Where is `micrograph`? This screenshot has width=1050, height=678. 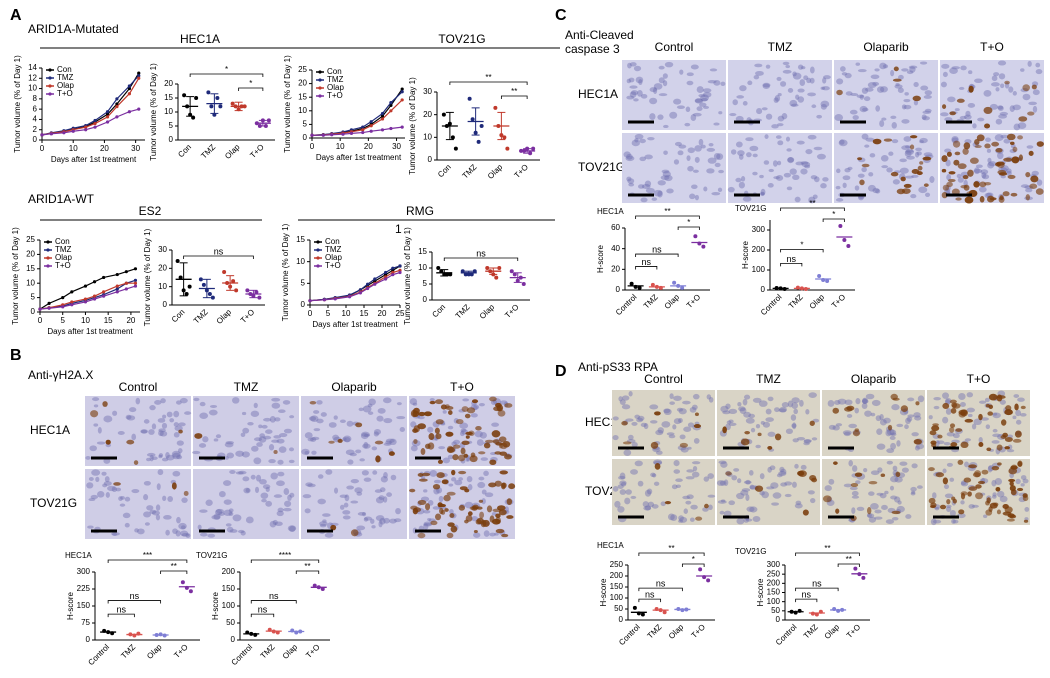 micrograph is located at coordinates (138, 431).